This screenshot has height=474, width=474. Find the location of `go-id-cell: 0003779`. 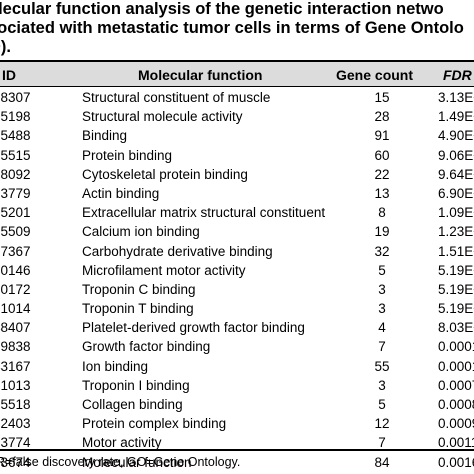

go-id-cell: 0003779 is located at coordinates (15, 193).